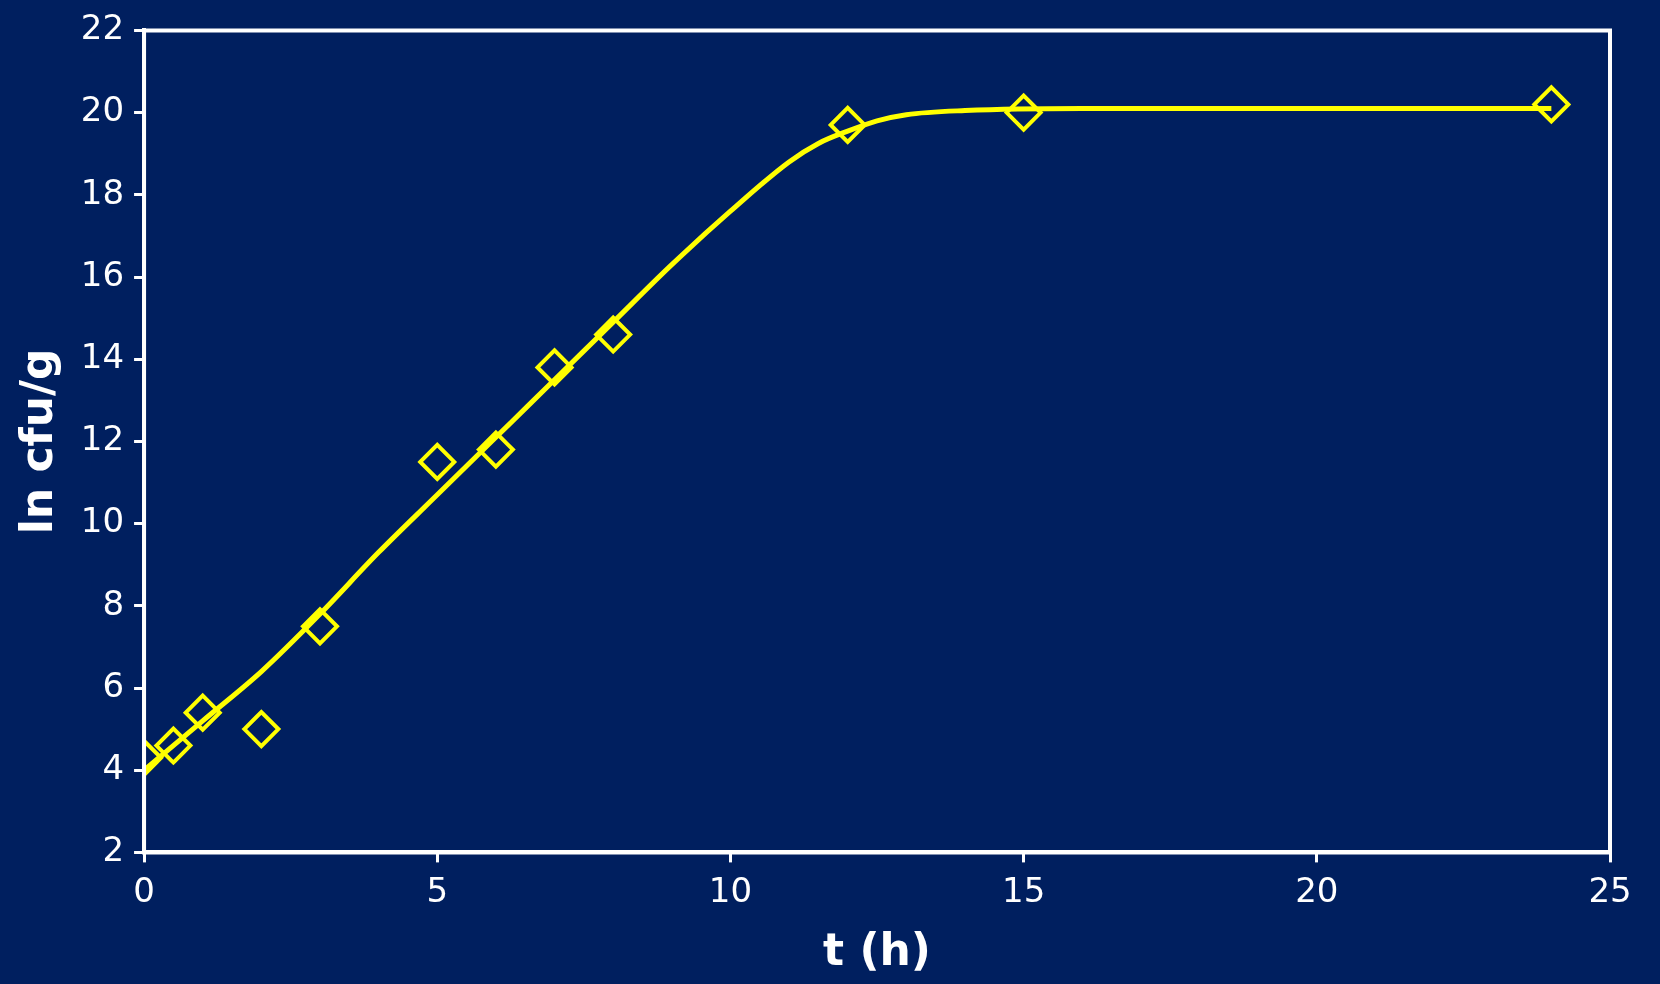 This screenshot has width=1660, height=984. Describe the element at coordinates (1610, 889) in the screenshot. I see `x-tick-label: 25` at that location.